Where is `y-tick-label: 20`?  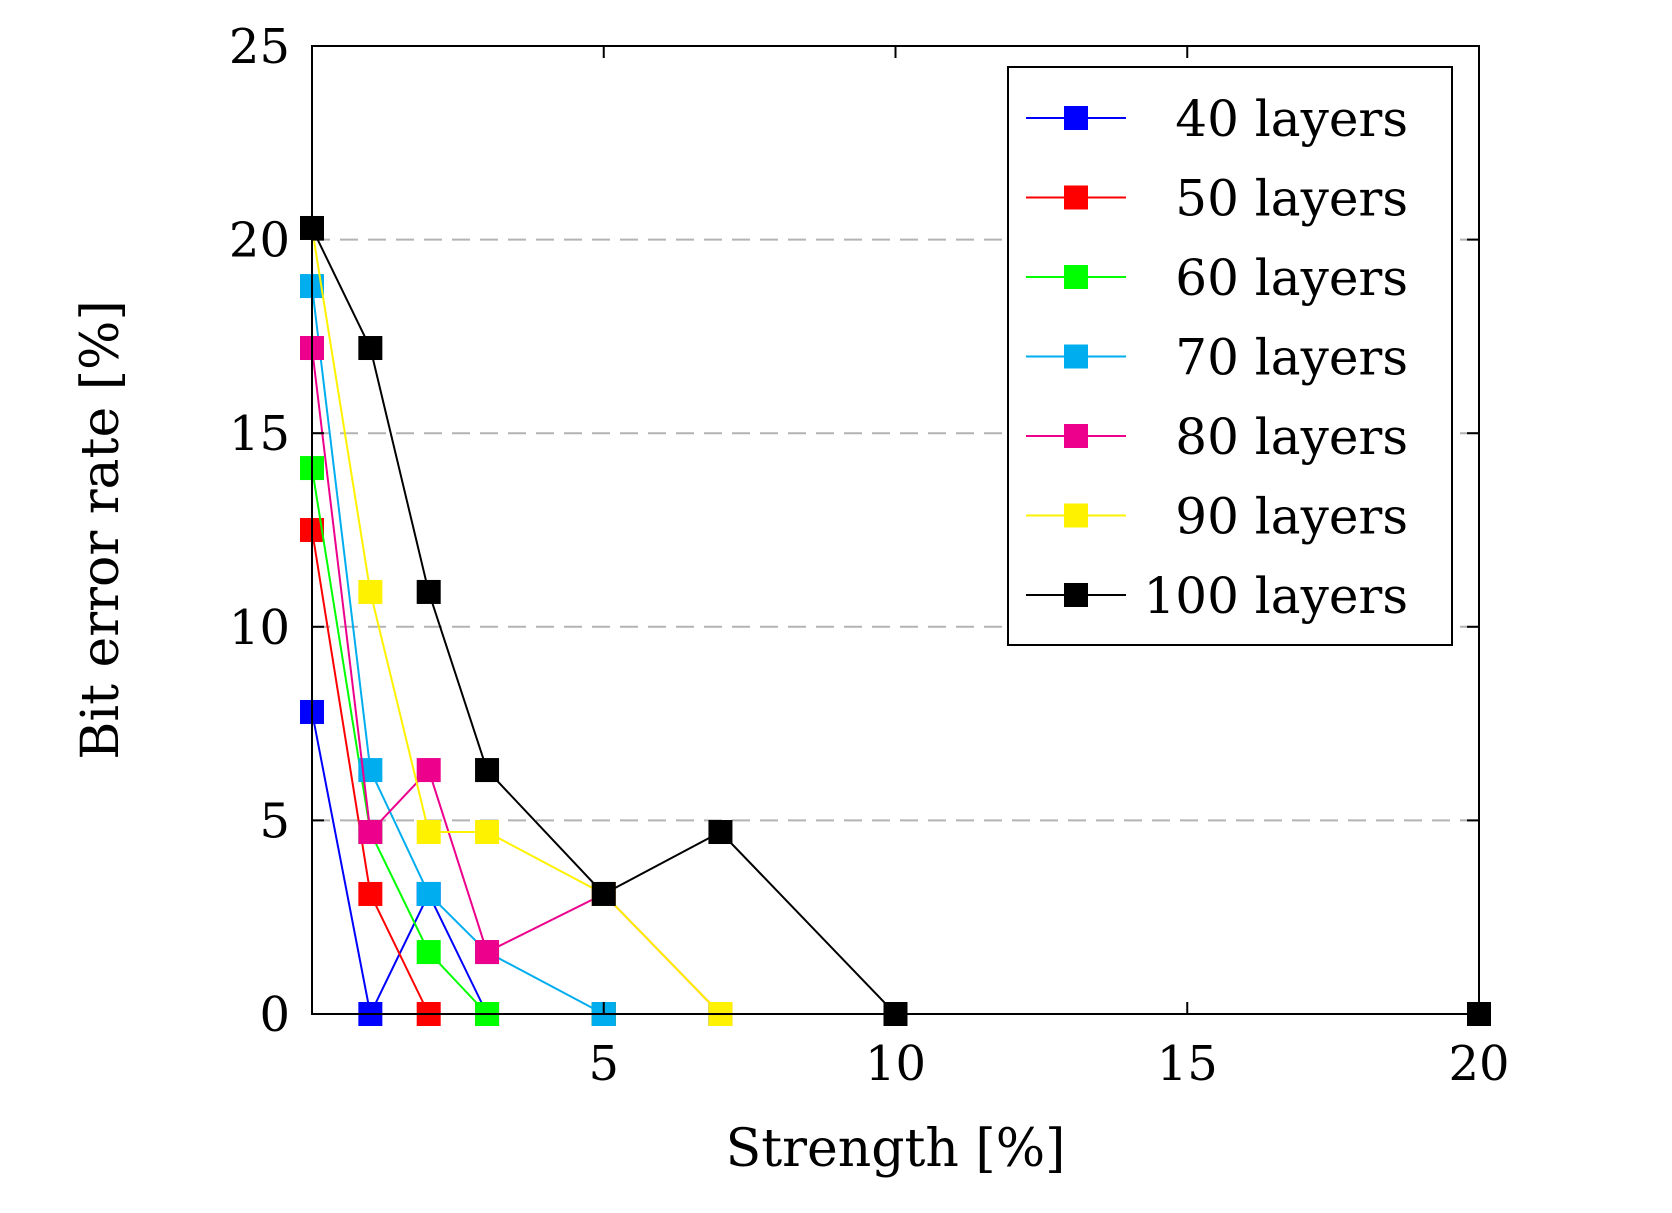
y-tick-label: 20 is located at coordinates (259, 241).